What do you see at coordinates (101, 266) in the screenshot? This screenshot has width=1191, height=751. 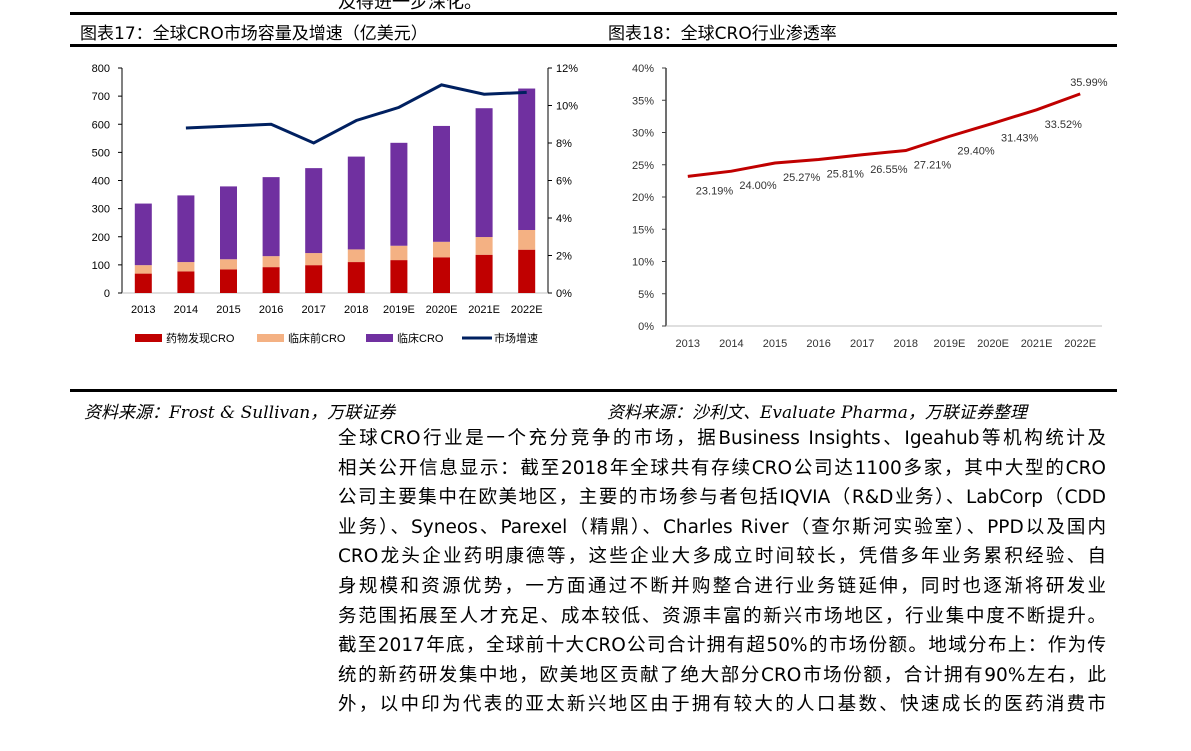 I see `y-tick-label: 100` at bounding box center [101, 266].